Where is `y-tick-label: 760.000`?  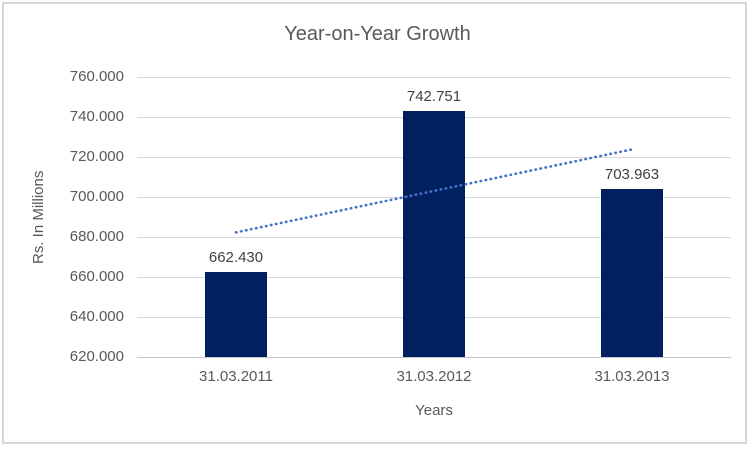 y-tick-label: 760.000 is located at coordinates (96, 76).